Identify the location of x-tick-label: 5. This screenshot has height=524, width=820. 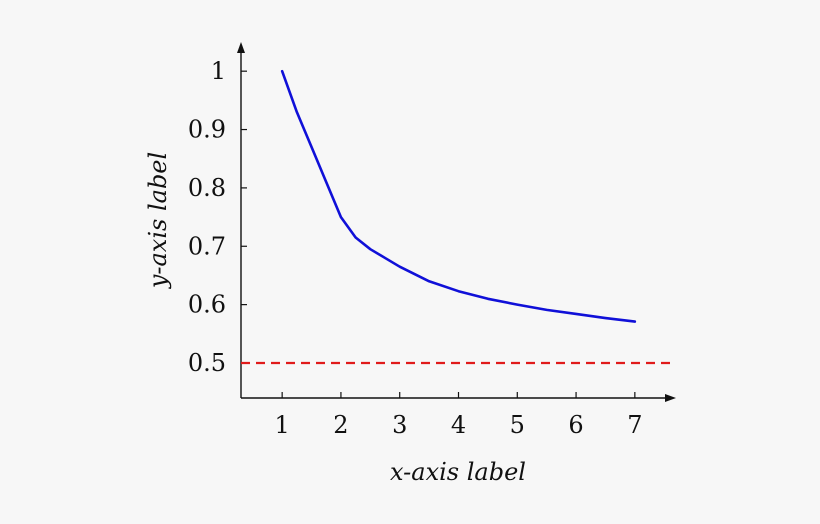
(517, 425).